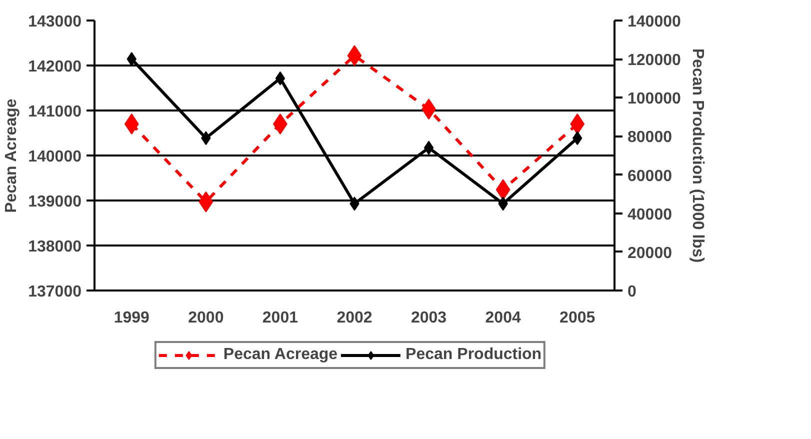 This screenshot has height=439, width=811. I want to click on y2-tick-label: 80000, so click(650, 137).